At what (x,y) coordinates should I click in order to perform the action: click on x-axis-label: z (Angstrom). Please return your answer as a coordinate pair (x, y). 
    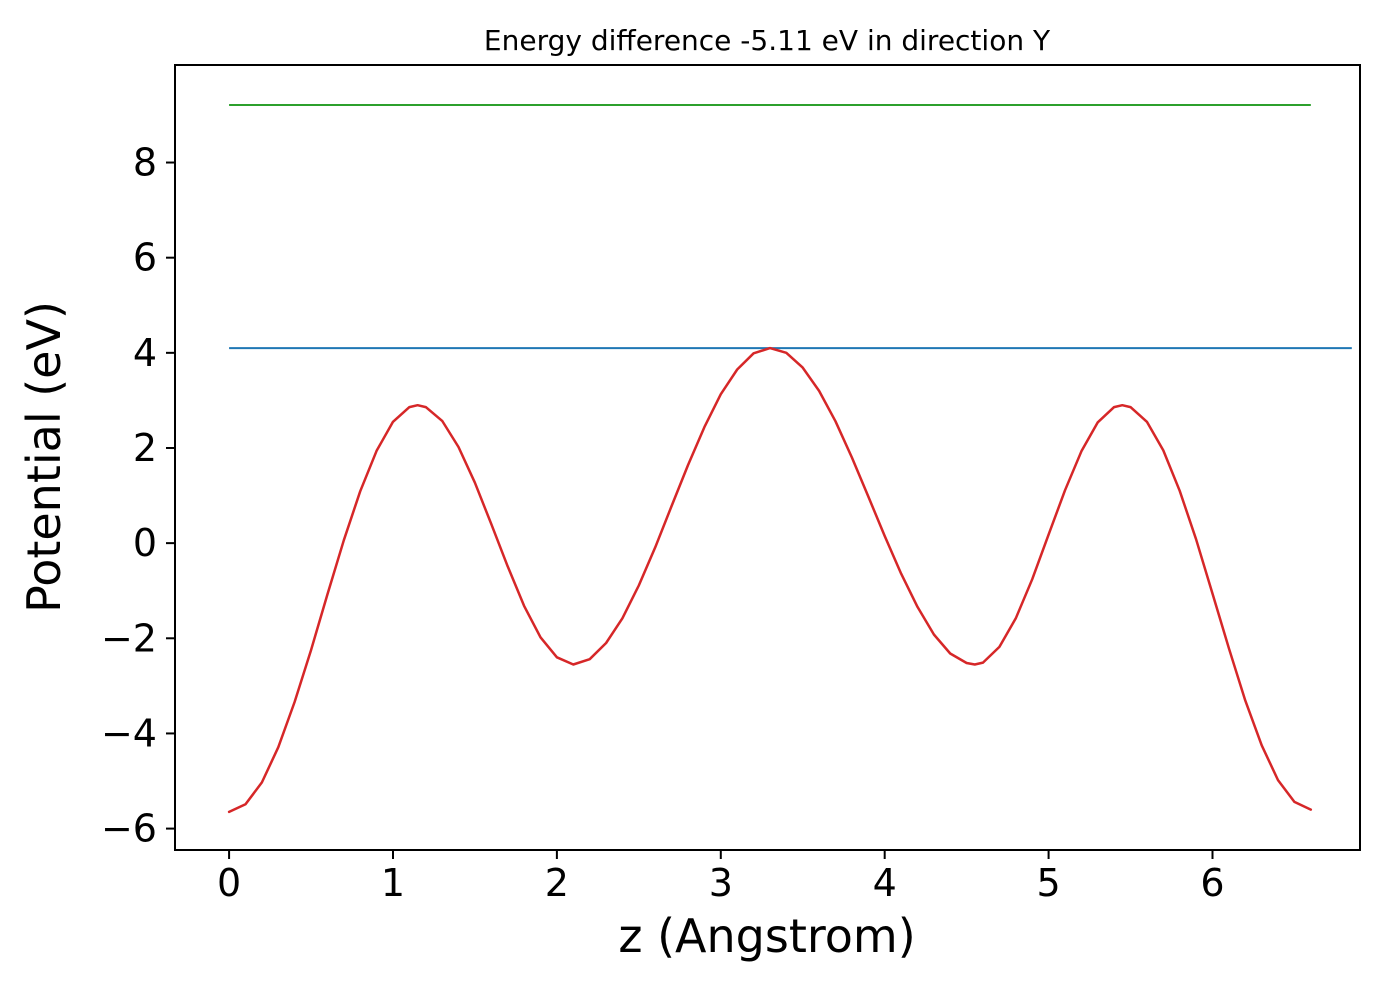
    Looking at the image, I should click on (766, 936).